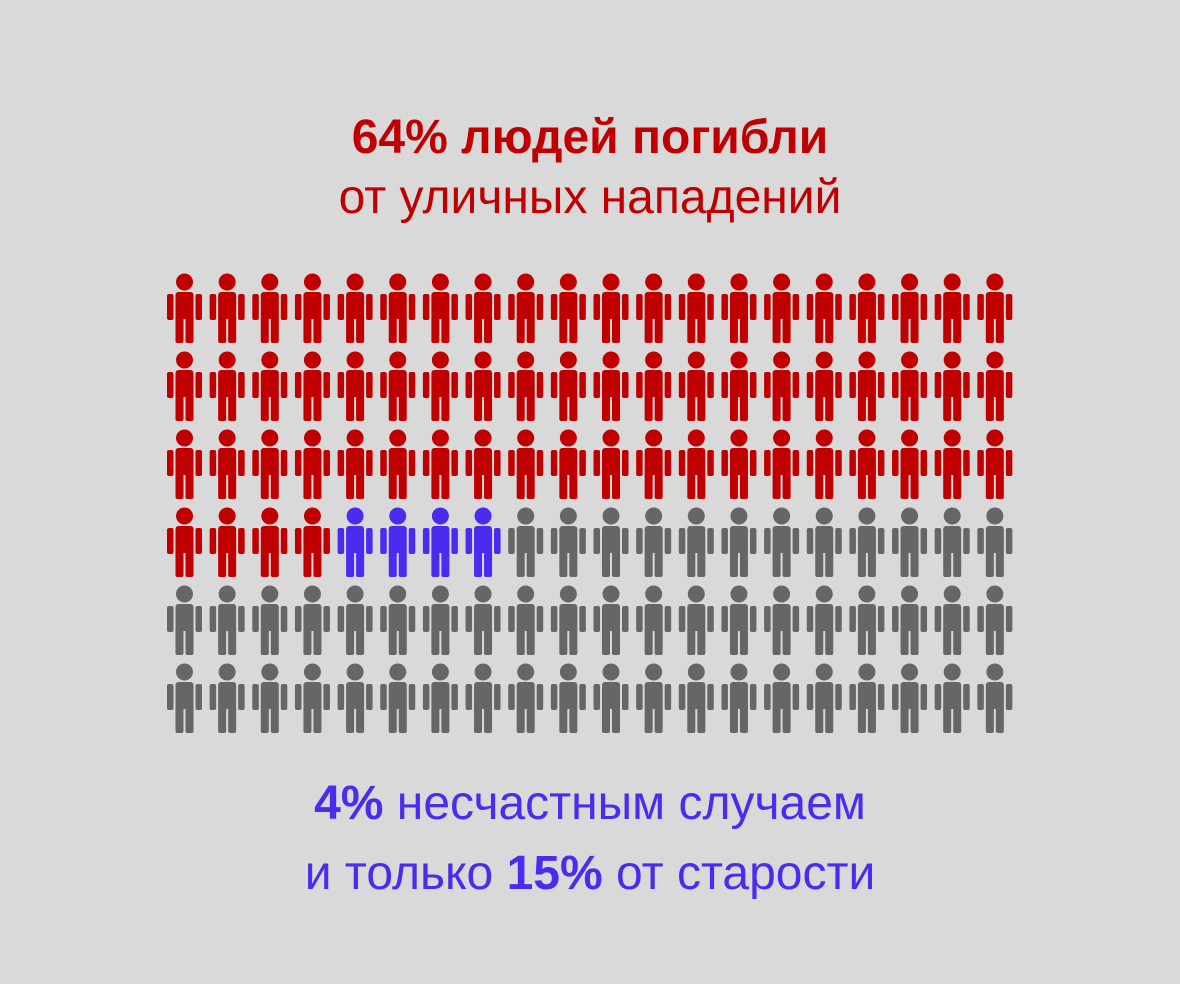 The height and width of the screenshot is (984, 1180). What do you see at coordinates (554, 873) in the screenshot?
I see `old-age-percent: 15%` at bounding box center [554, 873].